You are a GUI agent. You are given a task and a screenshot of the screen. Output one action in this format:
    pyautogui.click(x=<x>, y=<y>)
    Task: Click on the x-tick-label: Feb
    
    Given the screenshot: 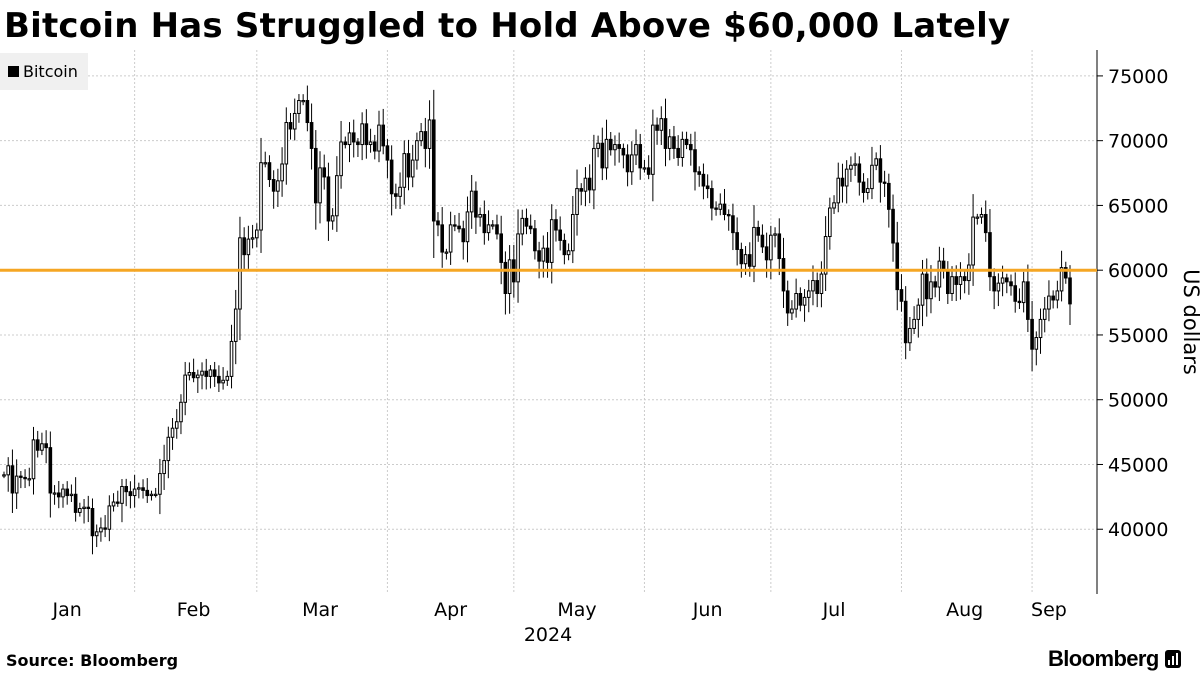 What is the action you would take?
    pyautogui.click(x=194, y=610)
    